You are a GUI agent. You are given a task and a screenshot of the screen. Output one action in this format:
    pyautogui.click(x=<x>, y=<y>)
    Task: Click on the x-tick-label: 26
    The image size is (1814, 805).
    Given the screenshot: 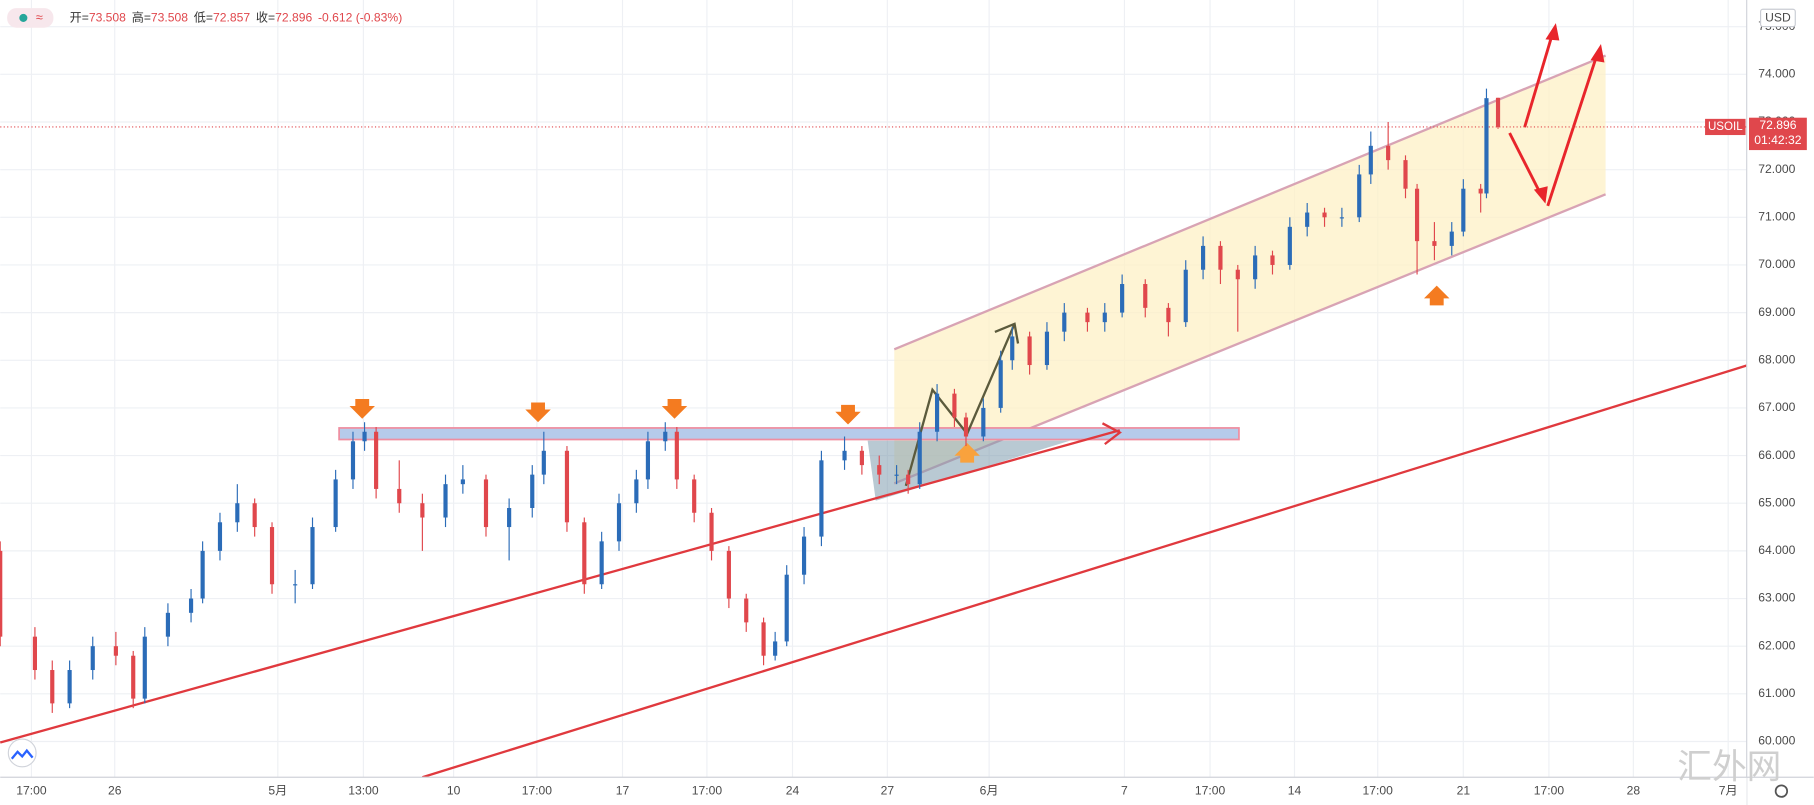 What is the action you would take?
    pyautogui.click(x=115, y=790)
    